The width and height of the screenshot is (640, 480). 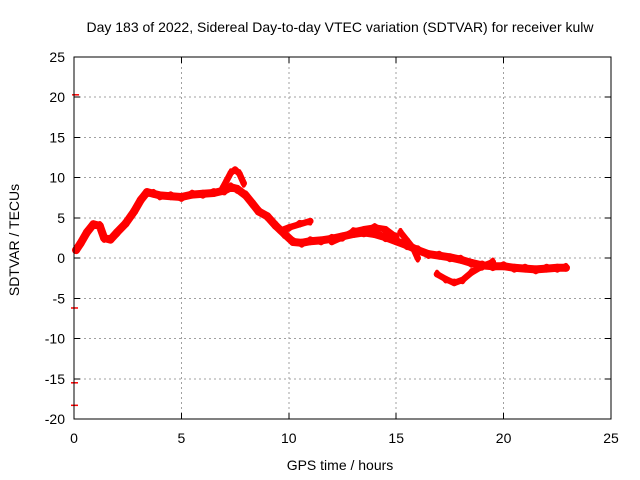 What do you see at coordinates (611, 438) in the screenshot?
I see `x-tick-label: 25` at bounding box center [611, 438].